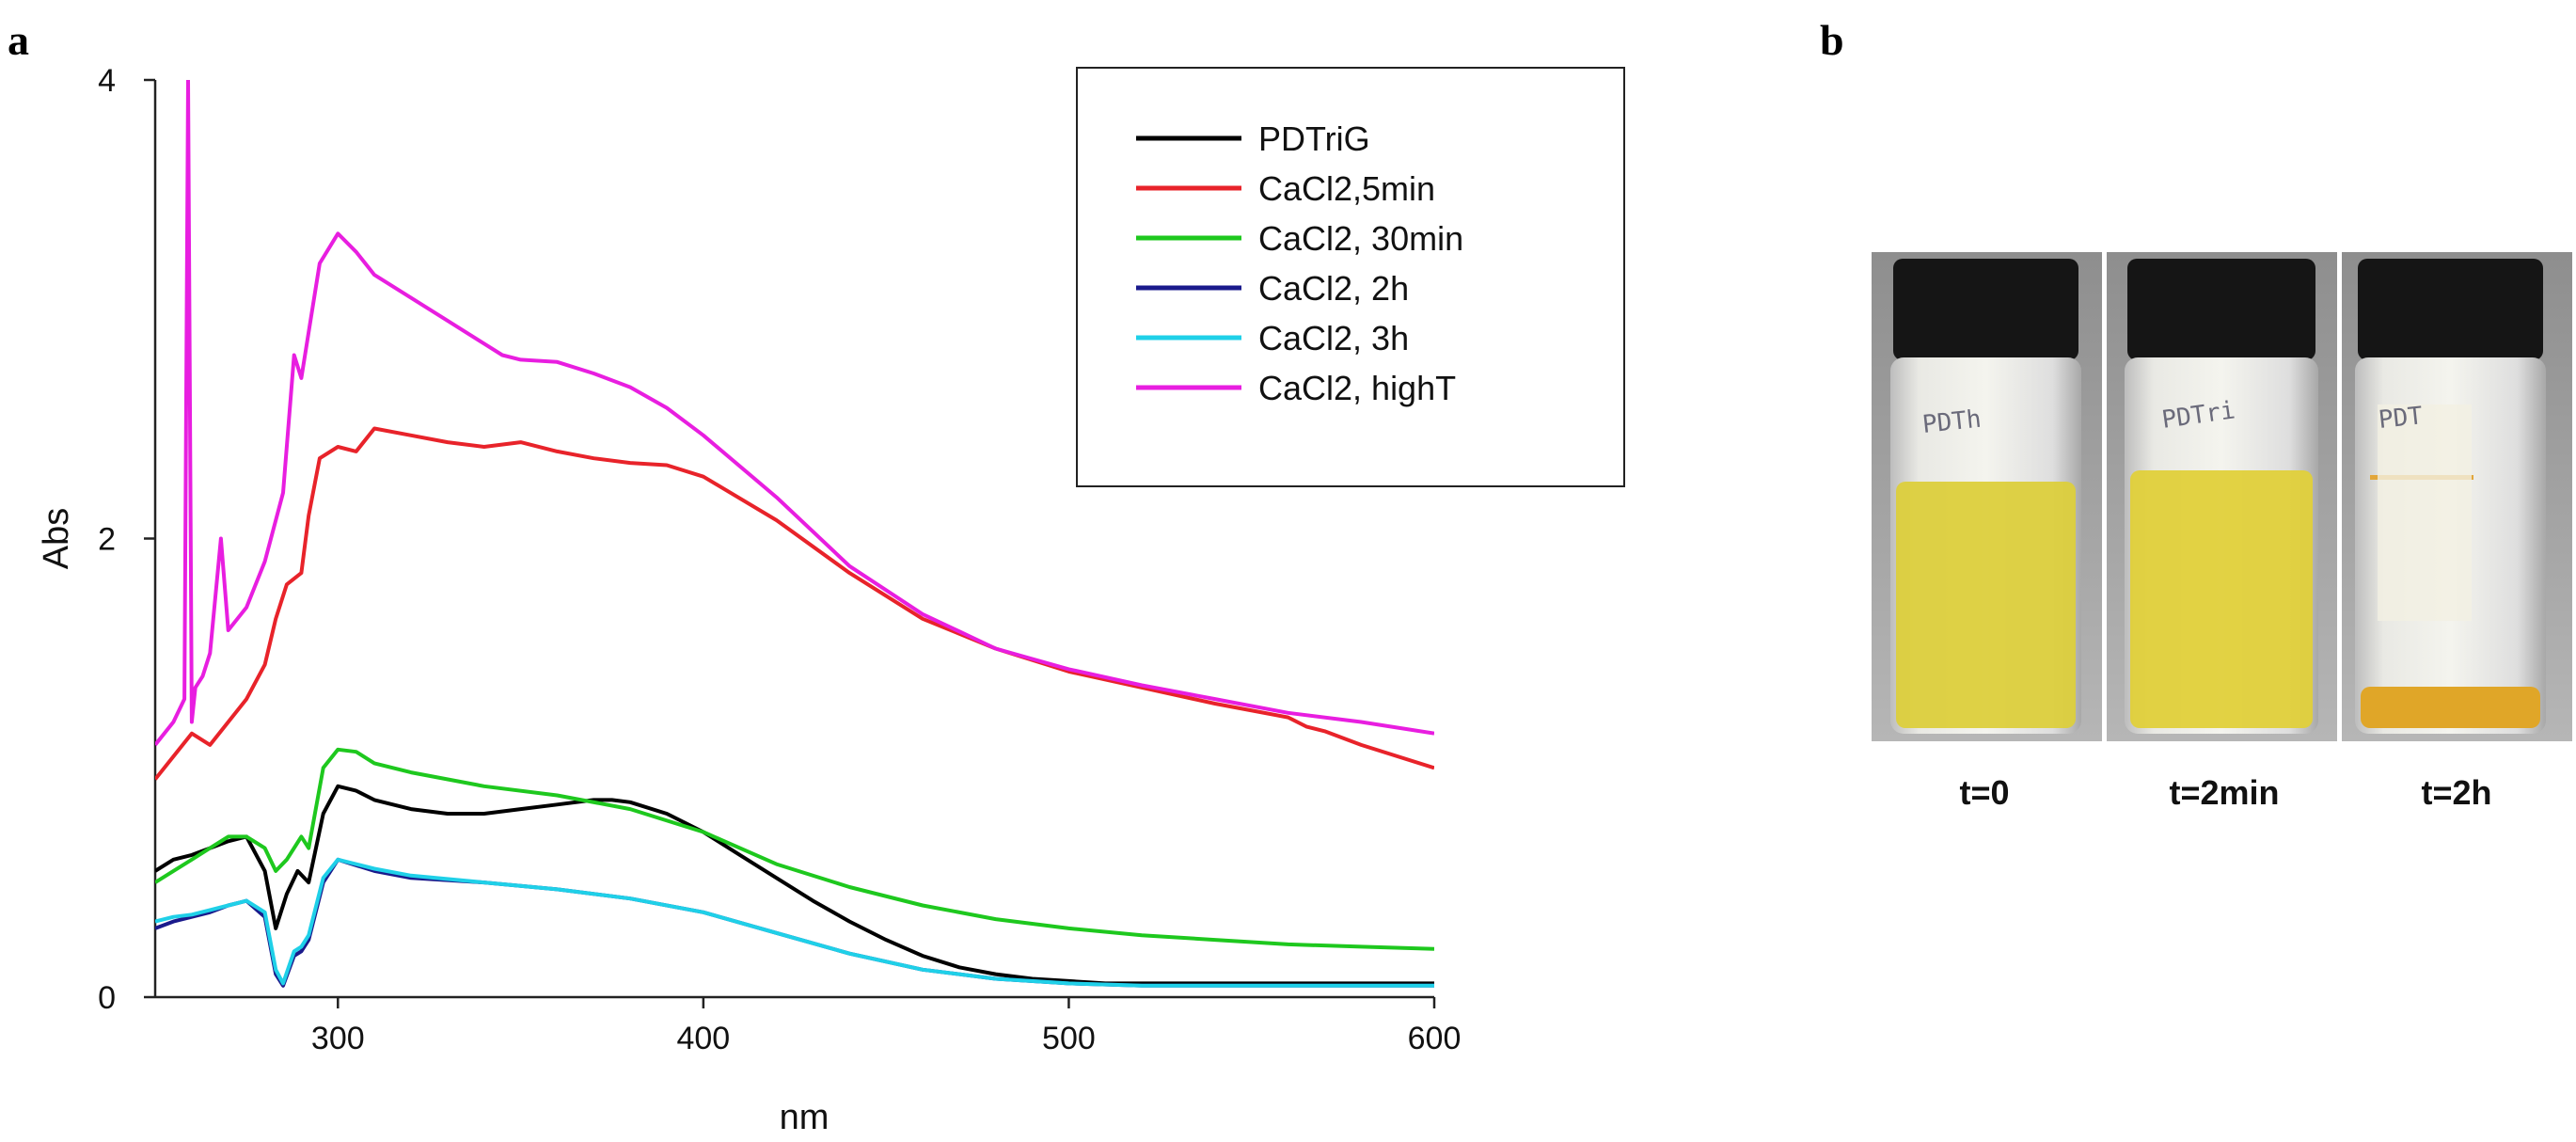  What do you see at coordinates (1984, 792) in the screenshot?
I see `caption-t0: t=0` at bounding box center [1984, 792].